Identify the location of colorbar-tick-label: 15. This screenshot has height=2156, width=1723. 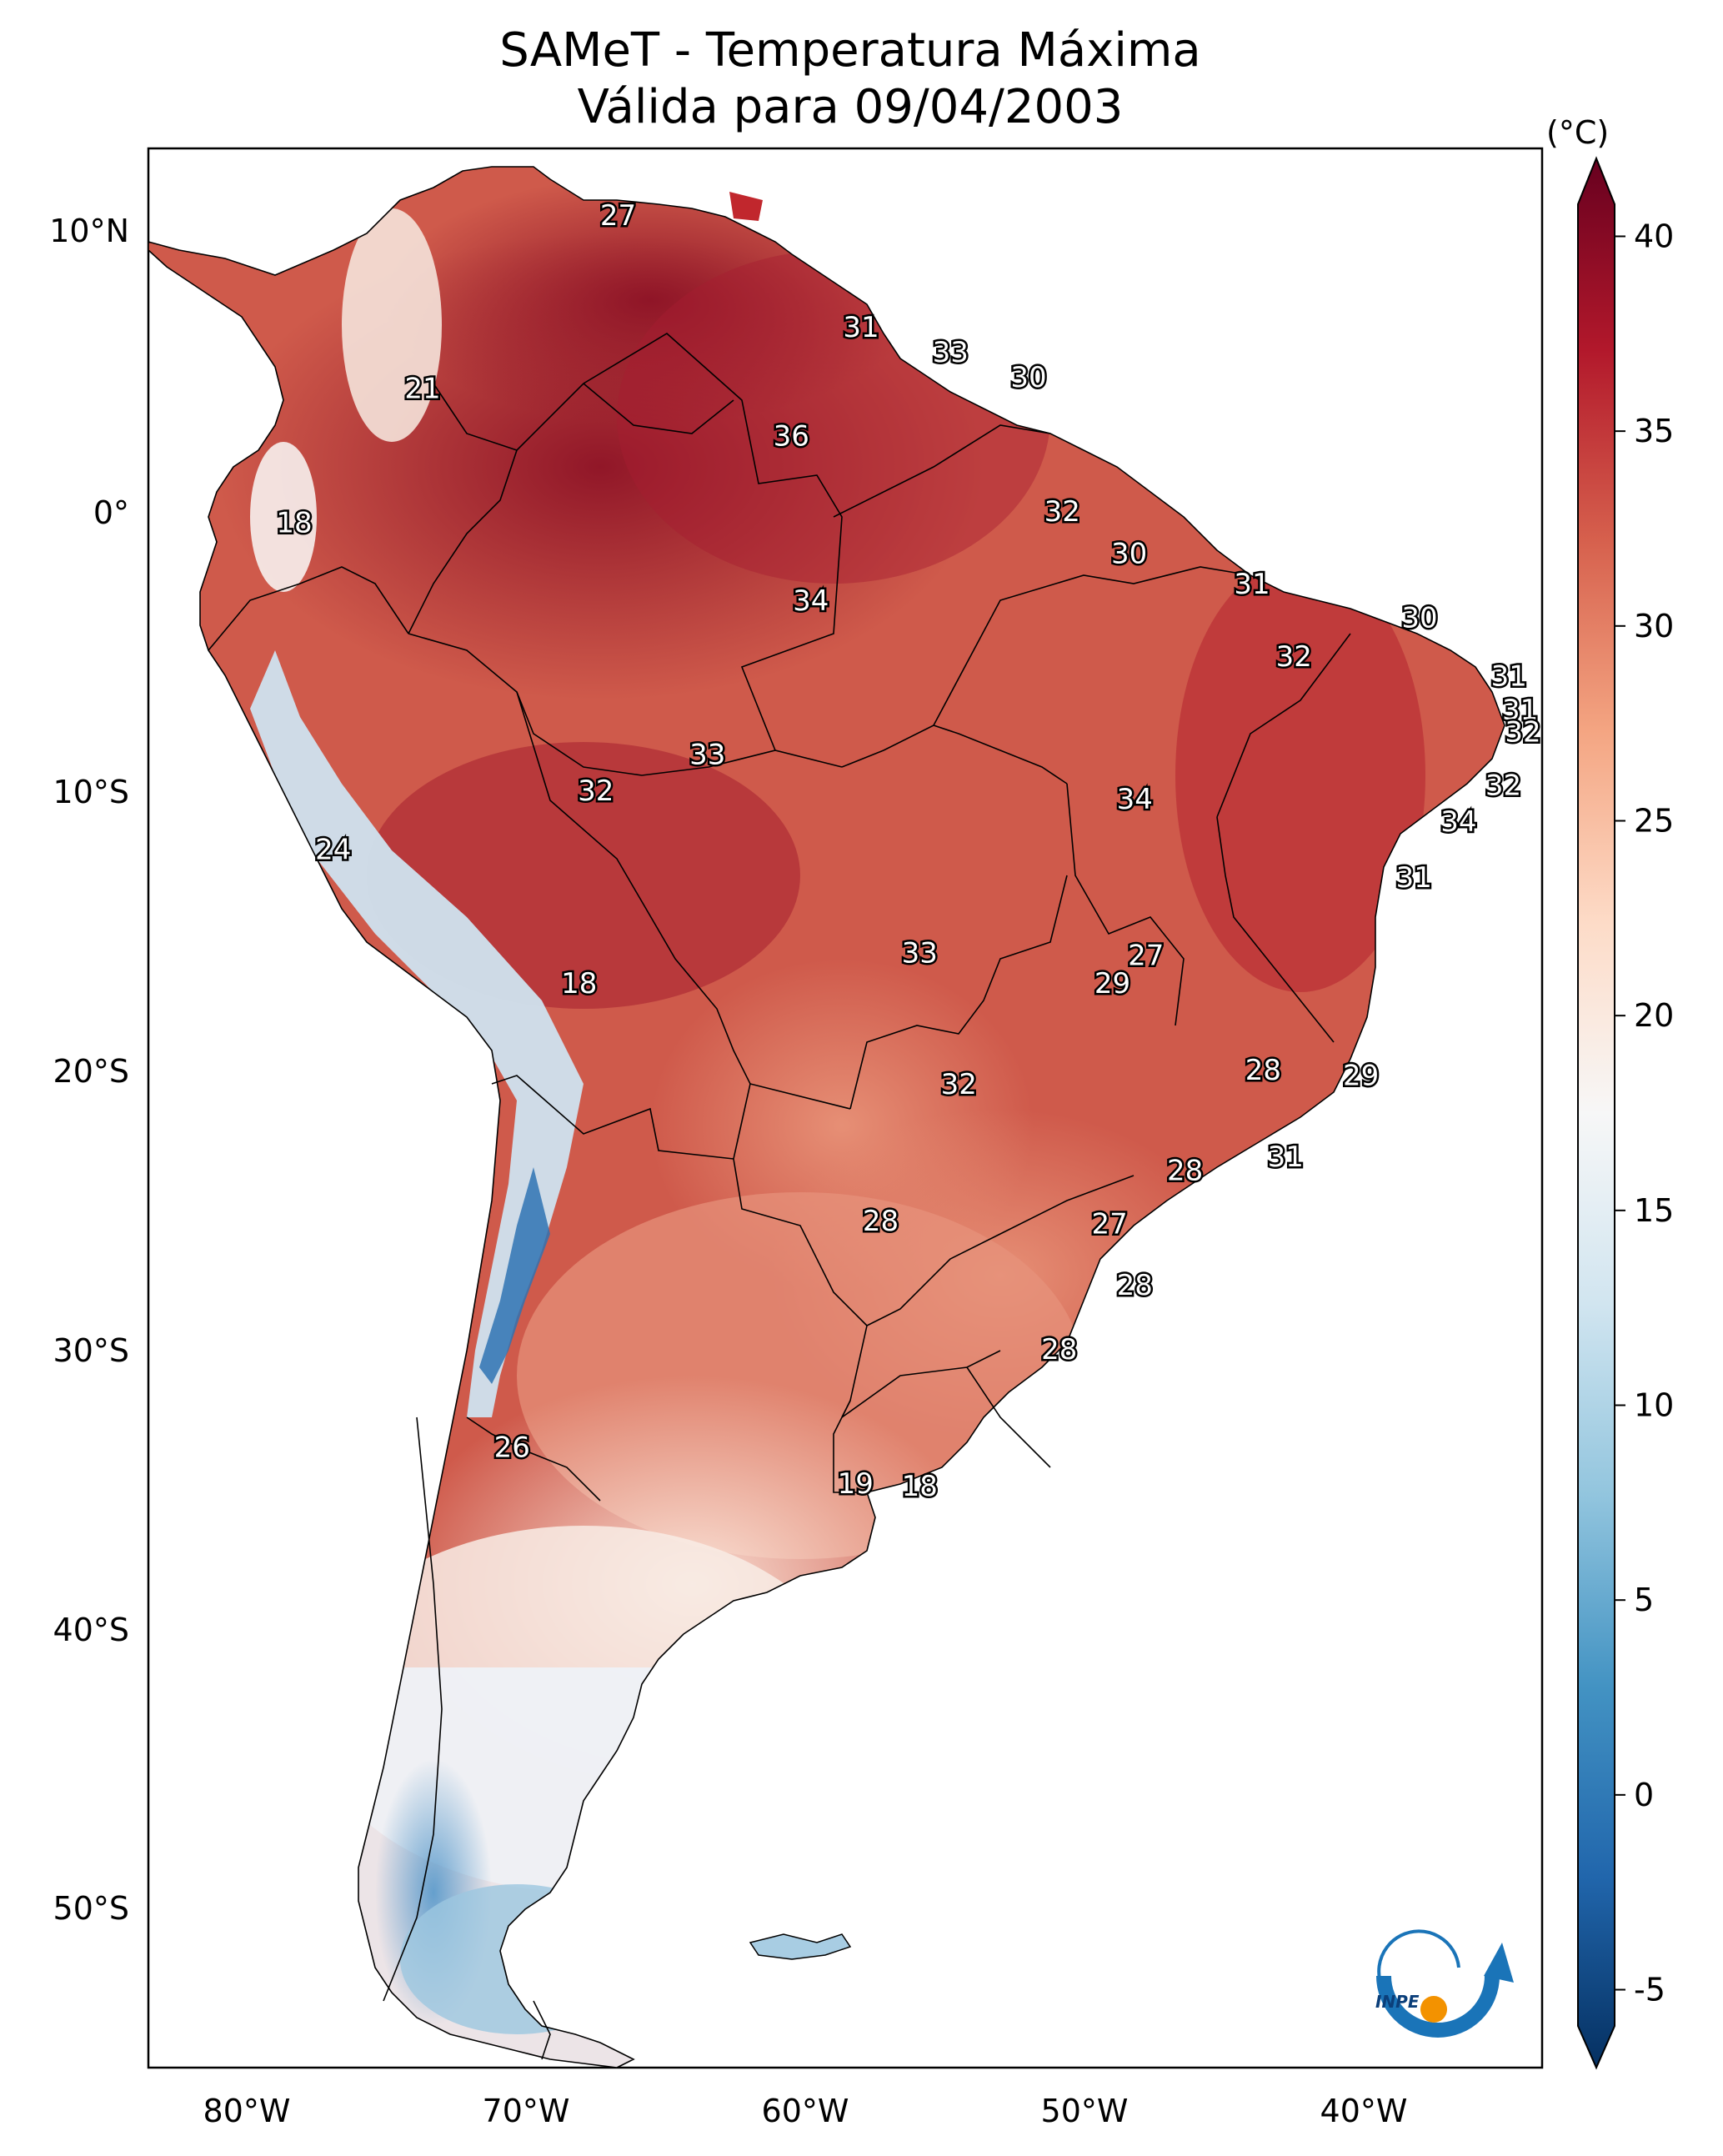
(1654, 1210).